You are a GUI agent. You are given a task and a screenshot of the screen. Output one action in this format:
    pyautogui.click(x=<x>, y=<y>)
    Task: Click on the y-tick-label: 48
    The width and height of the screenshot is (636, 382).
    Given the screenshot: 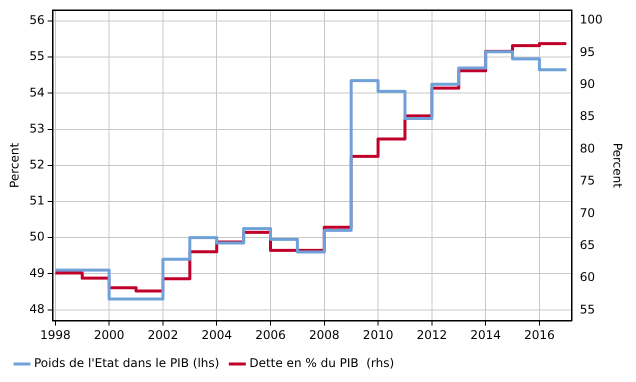 What is the action you would take?
    pyautogui.click(x=37, y=309)
    